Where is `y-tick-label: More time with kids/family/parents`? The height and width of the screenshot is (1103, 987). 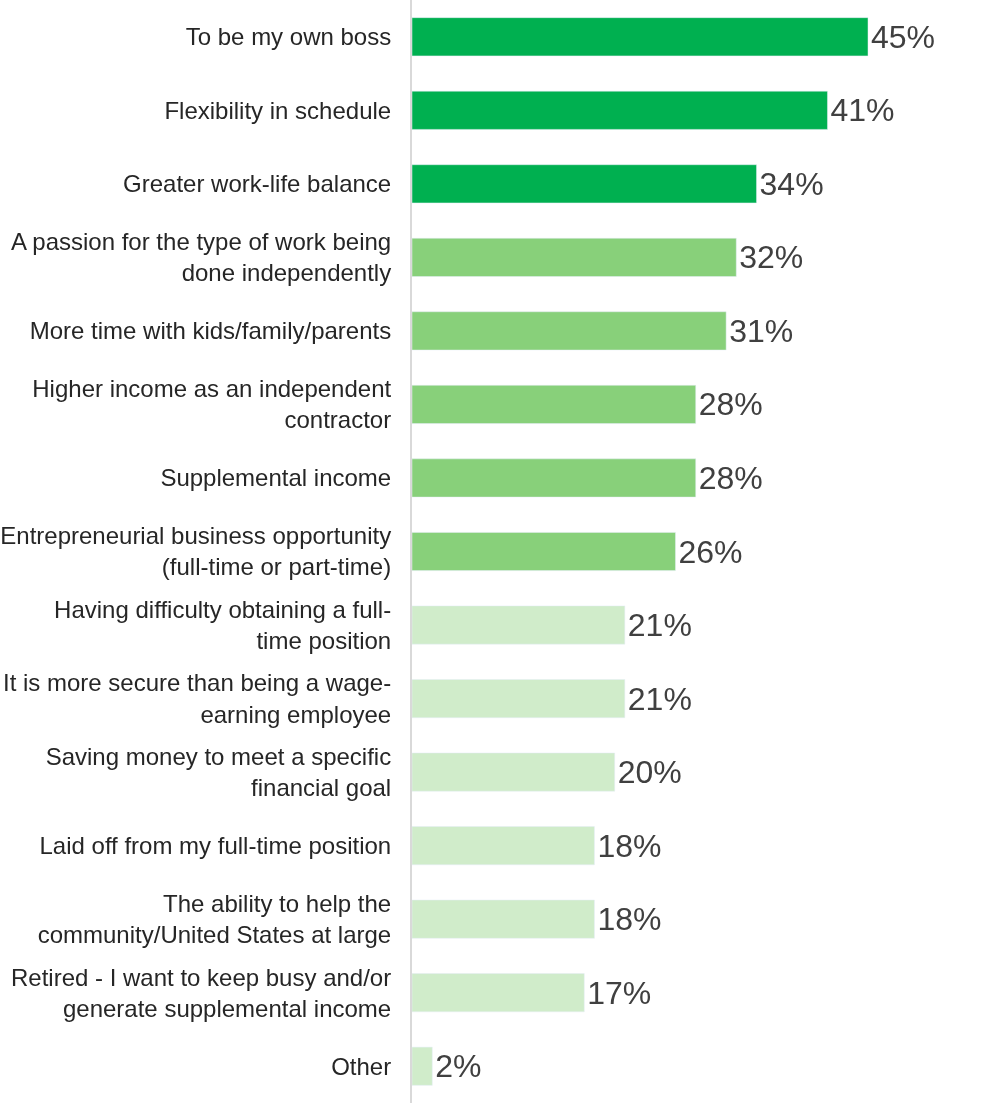 y-tick-label: More time with kids/family/parents is located at coordinates (210, 331).